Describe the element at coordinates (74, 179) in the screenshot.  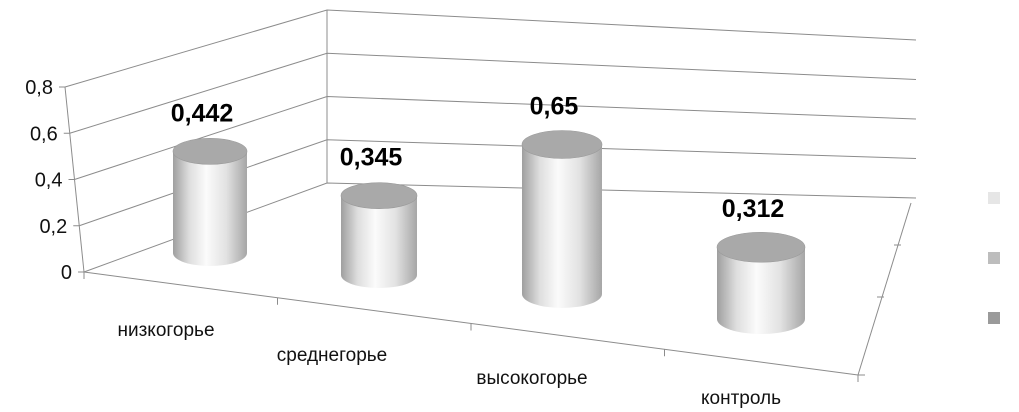
I see `y-axis` at that location.